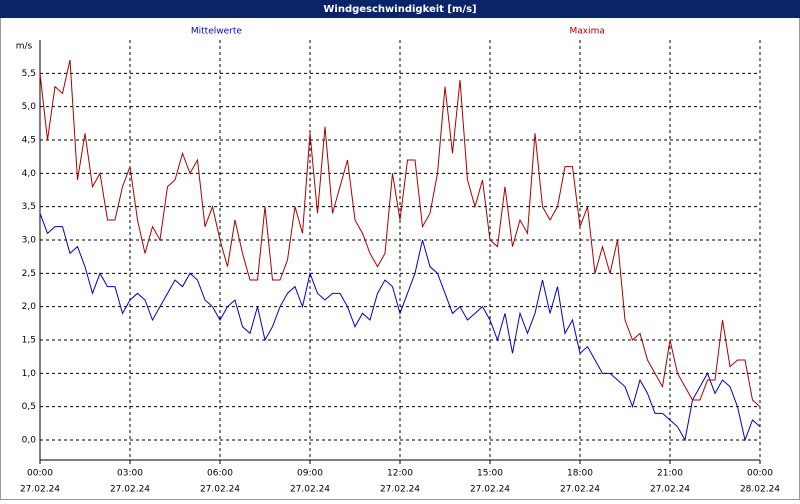 This screenshot has height=504, width=800. Describe the element at coordinates (29, 141) in the screenshot. I see `y-tick-label: 4,5` at that location.